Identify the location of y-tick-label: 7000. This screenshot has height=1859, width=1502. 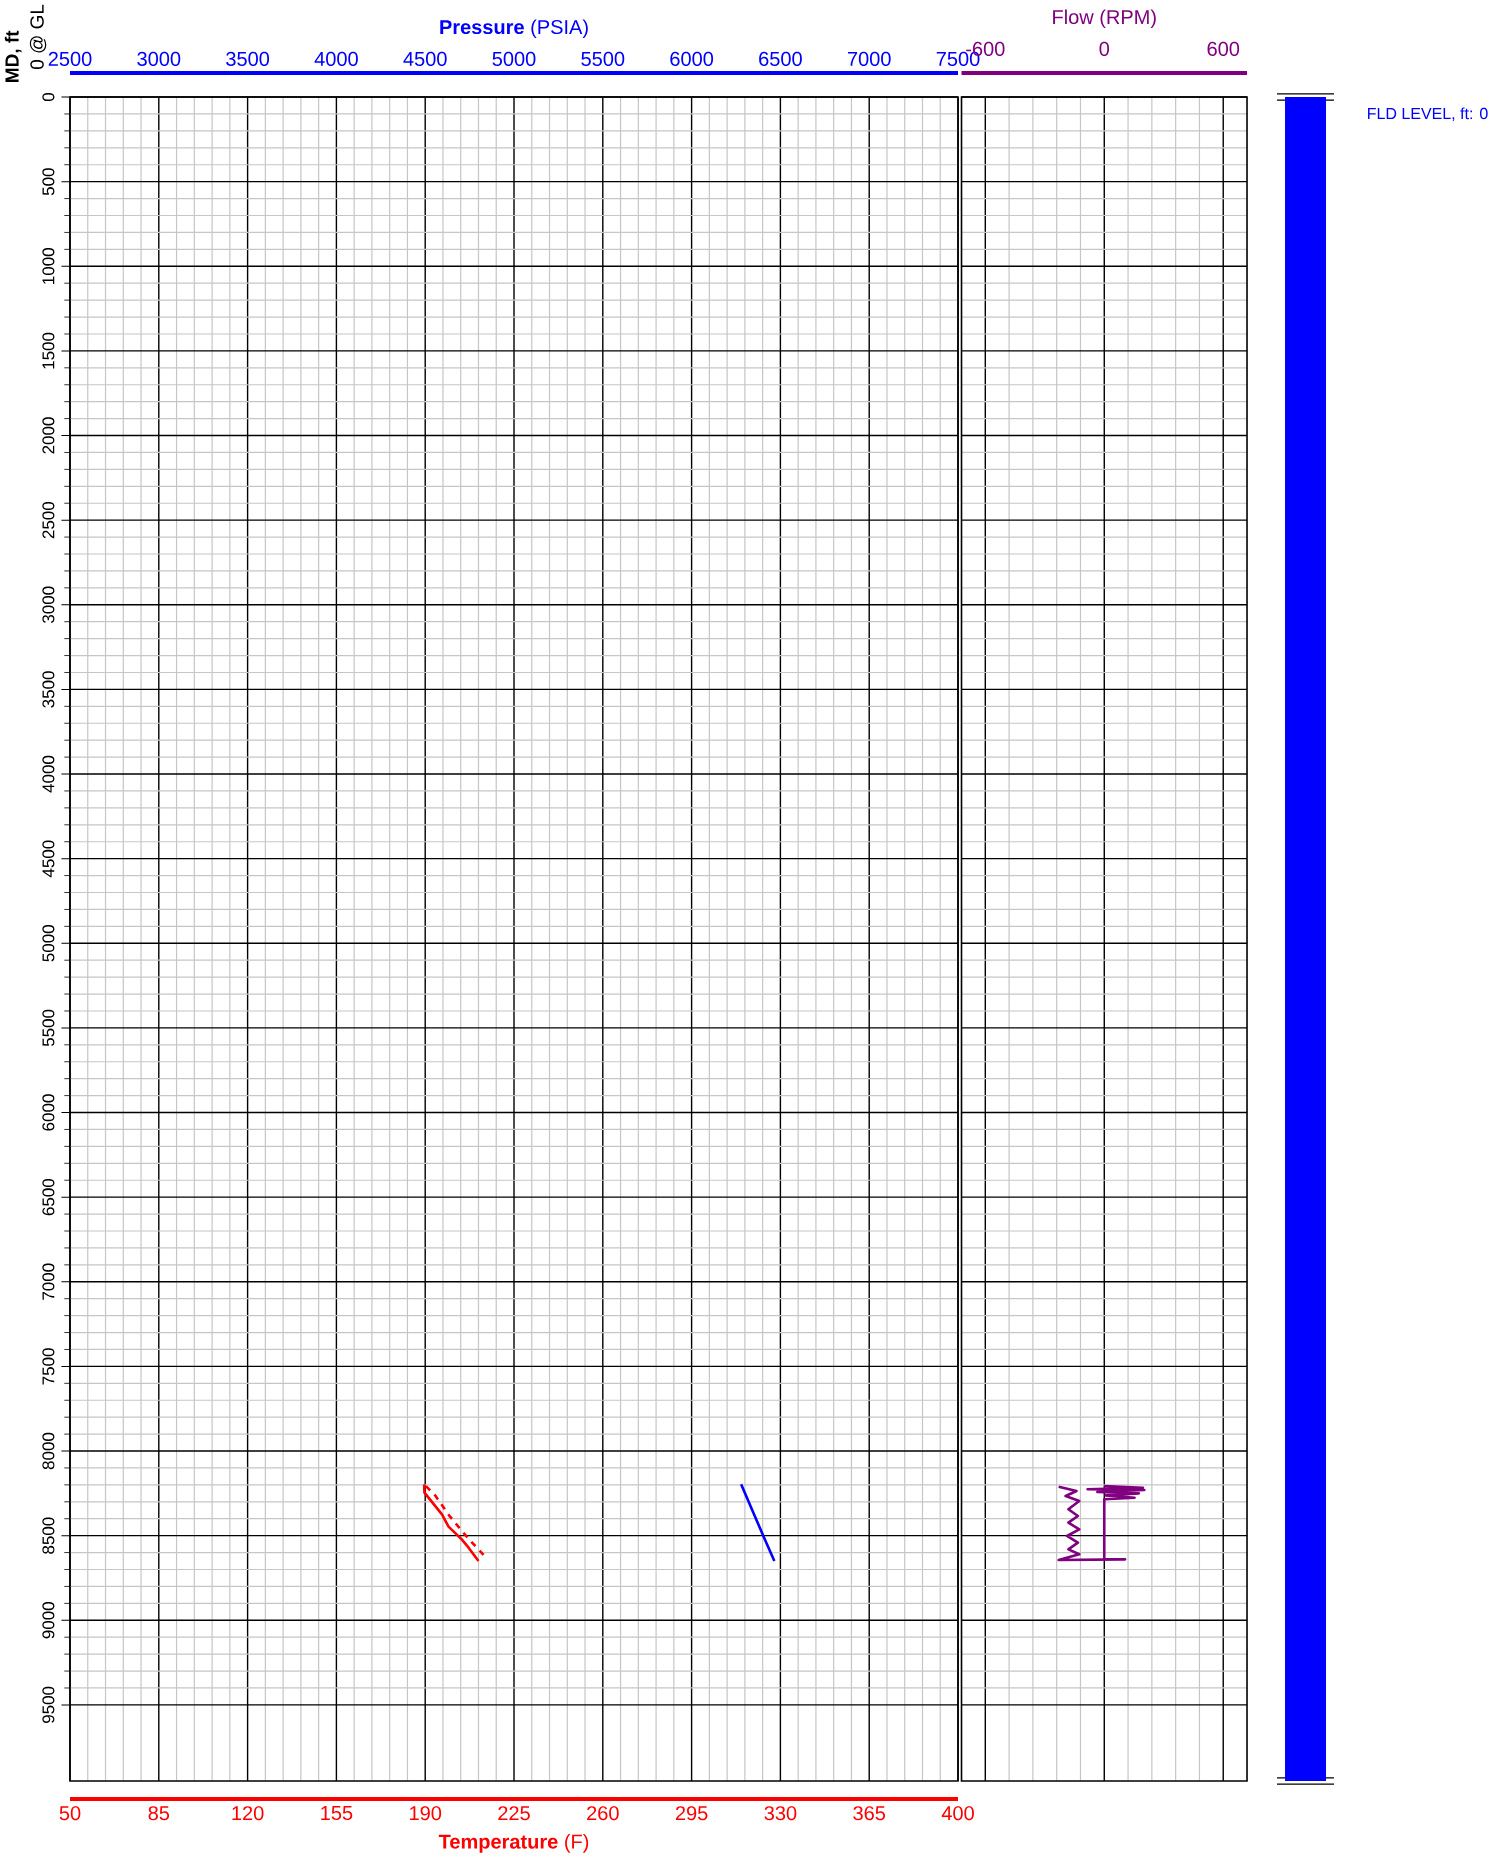
(48, 1281).